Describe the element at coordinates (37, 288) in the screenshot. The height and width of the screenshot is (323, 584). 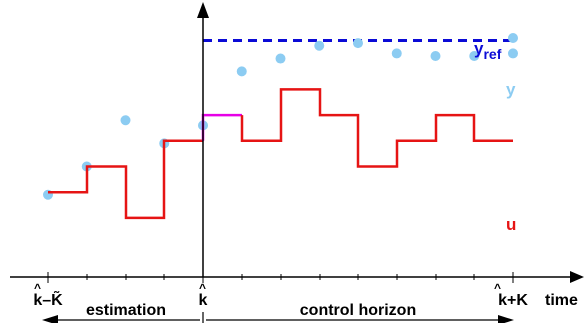
I see `k-minus-hat: ^` at that location.